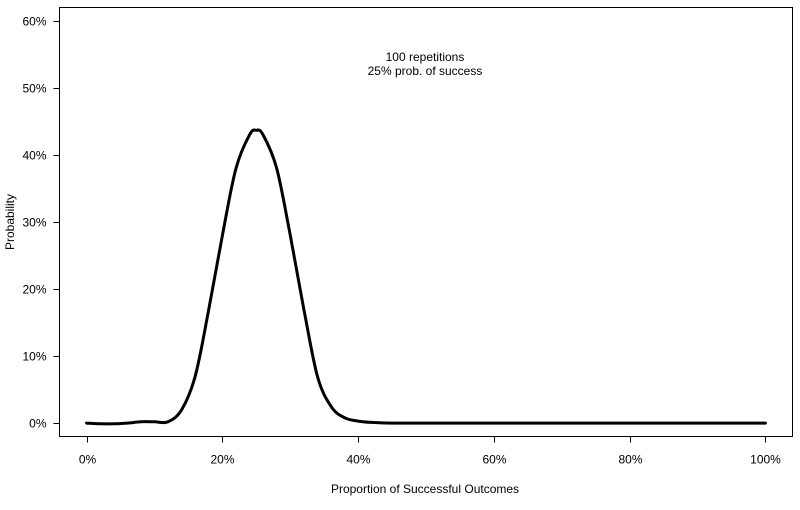  Describe the element at coordinates (34, 223) in the screenshot. I see `y-tick-label: 30%` at that location.